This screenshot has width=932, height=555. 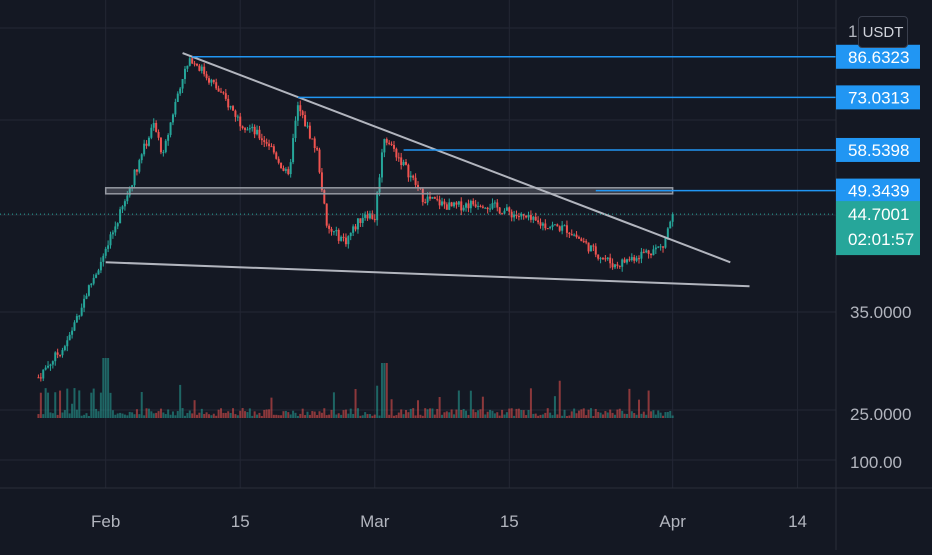 I want to click on trendline-lower, so click(x=427, y=274).